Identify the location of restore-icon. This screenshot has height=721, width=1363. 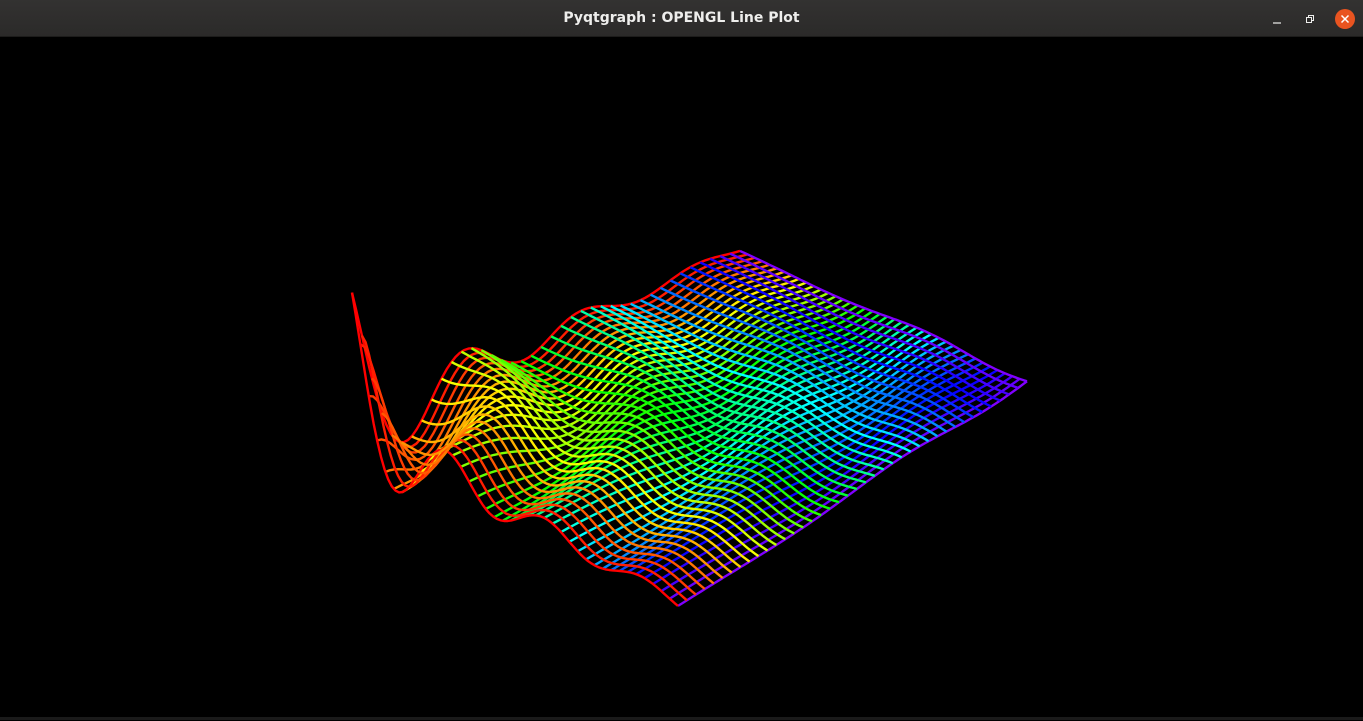
(1310, 19).